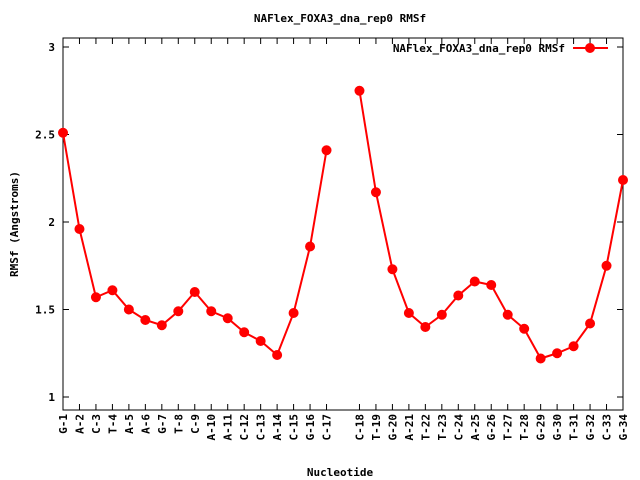 Image resolution: width=640 pixels, height=480 pixels. I want to click on legend-label: NAFlex_FOXA3_dna_rep0 RMSf, so click(479, 48).